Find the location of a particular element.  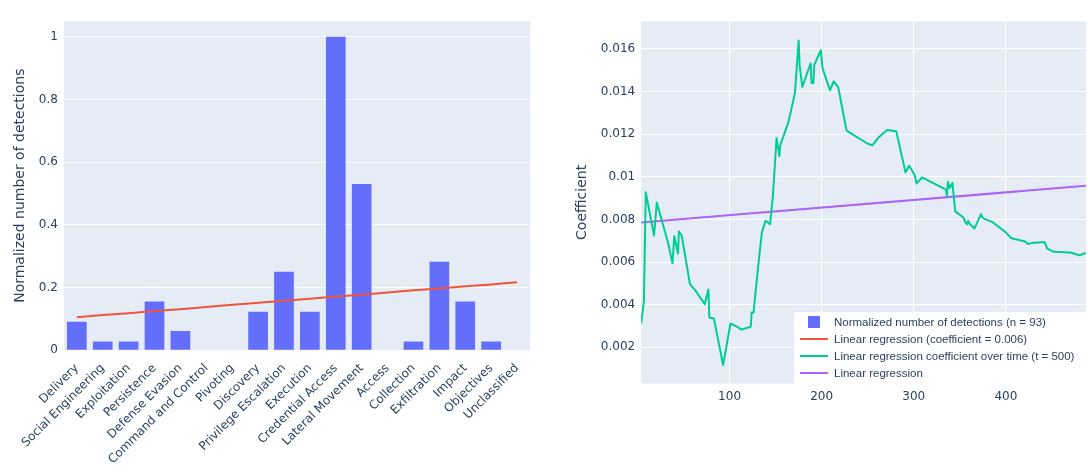

y-axis-title: Coefficient is located at coordinates (581, 202).